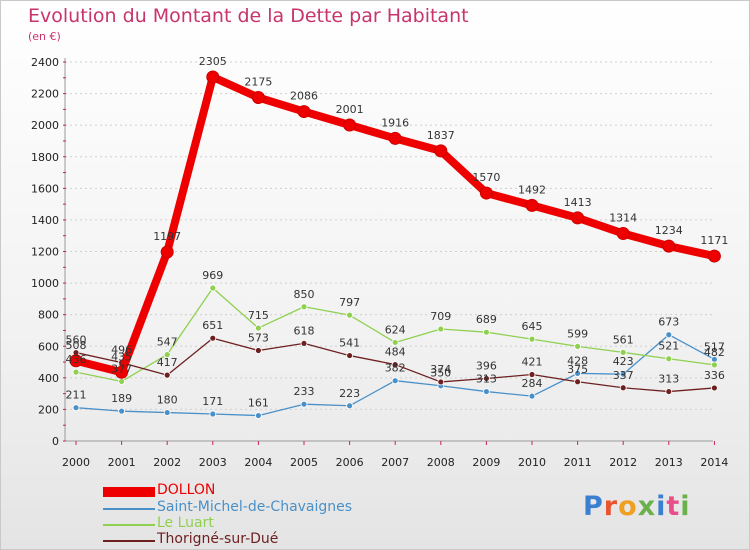 This screenshot has height=550, width=750. I want to click on legend-label: DOLLON, so click(186, 490).